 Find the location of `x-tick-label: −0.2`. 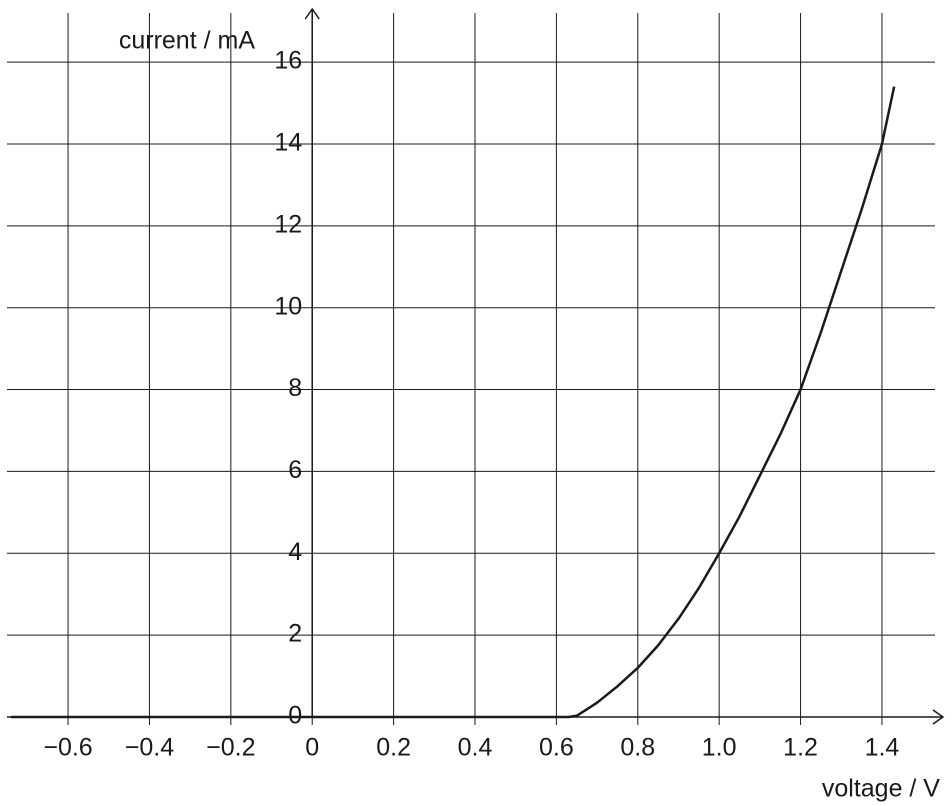

x-tick-label: −0.2 is located at coordinates (230, 748).